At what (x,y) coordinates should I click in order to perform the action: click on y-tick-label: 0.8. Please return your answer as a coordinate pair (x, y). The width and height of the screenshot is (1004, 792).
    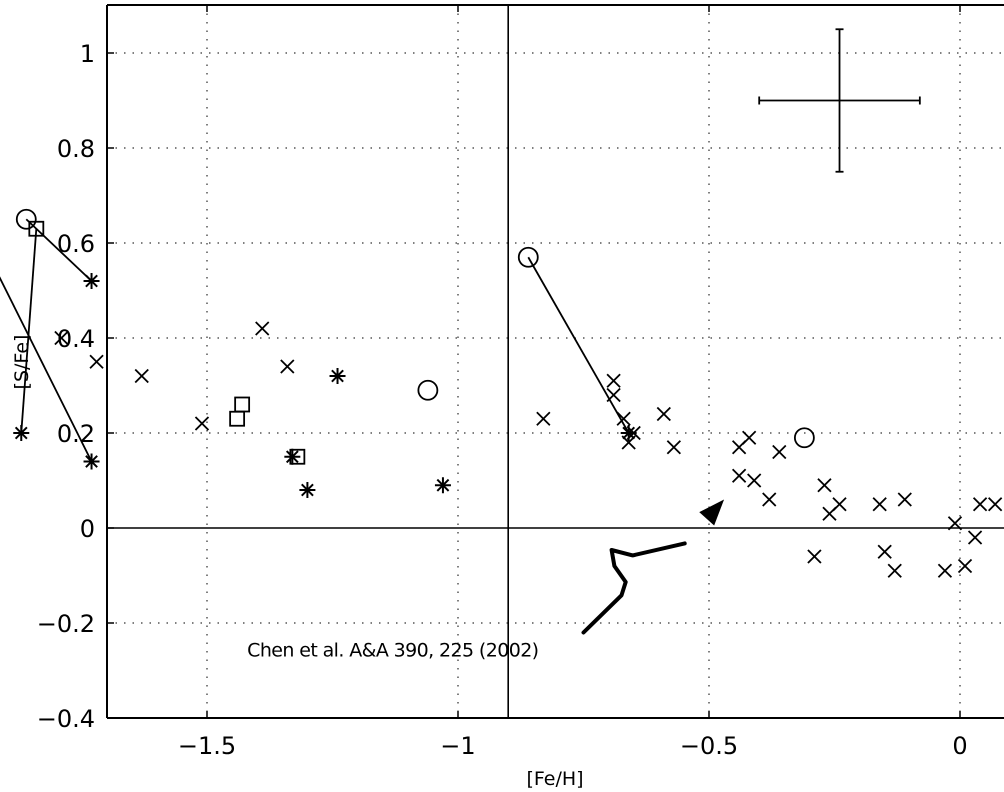
    Looking at the image, I should click on (76, 149).